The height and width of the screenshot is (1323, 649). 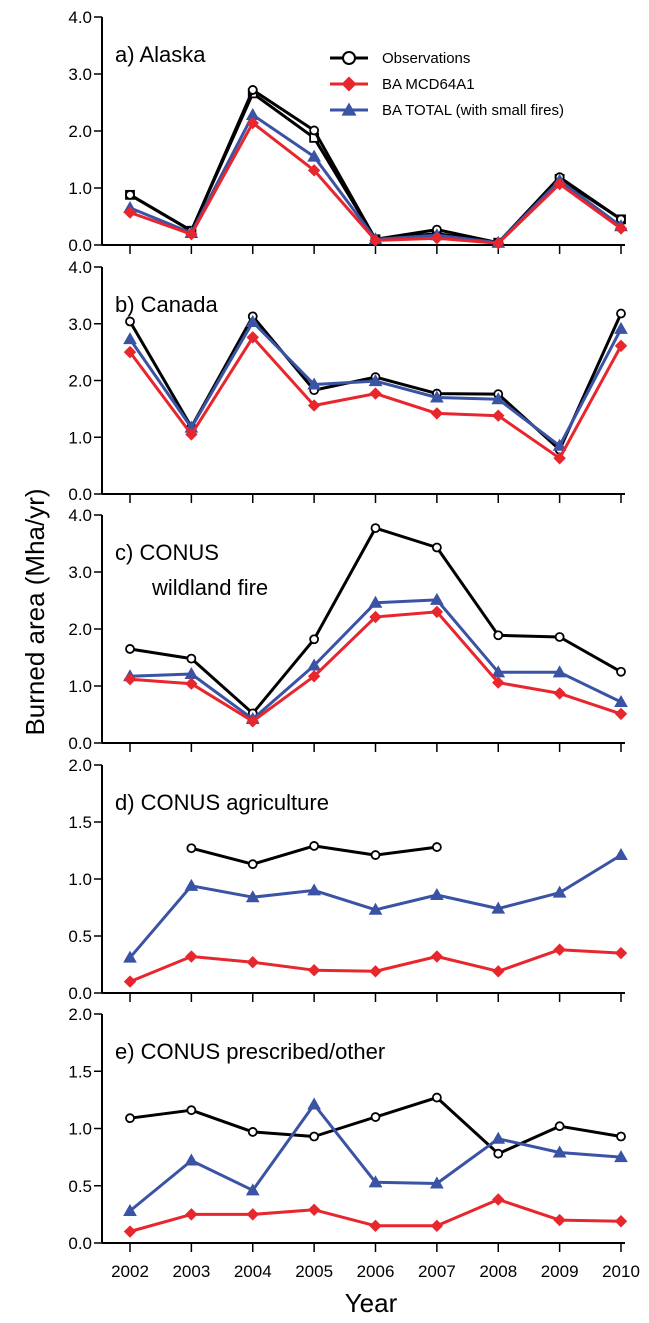 I want to click on panel-title: b) Canada, so click(x=167, y=304).